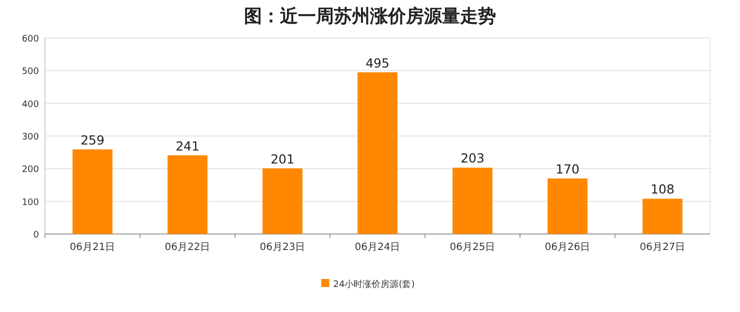 The width and height of the screenshot is (740, 312). What do you see at coordinates (31, 137) in the screenshot?
I see `y-tick-label: 300` at bounding box center [31, 137].